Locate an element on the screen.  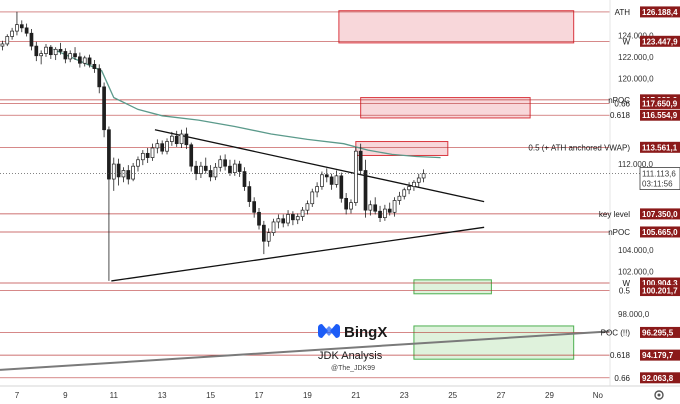
trendline-descending is located at coordinates (319, 166).